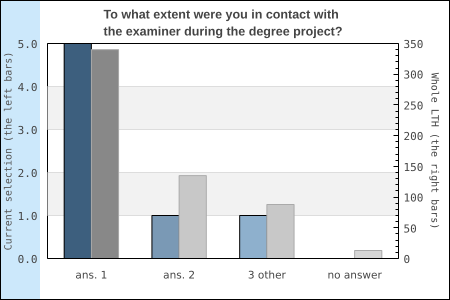 This screenshot has width=450, height=300. I want to click on bar, so click(368, 254).